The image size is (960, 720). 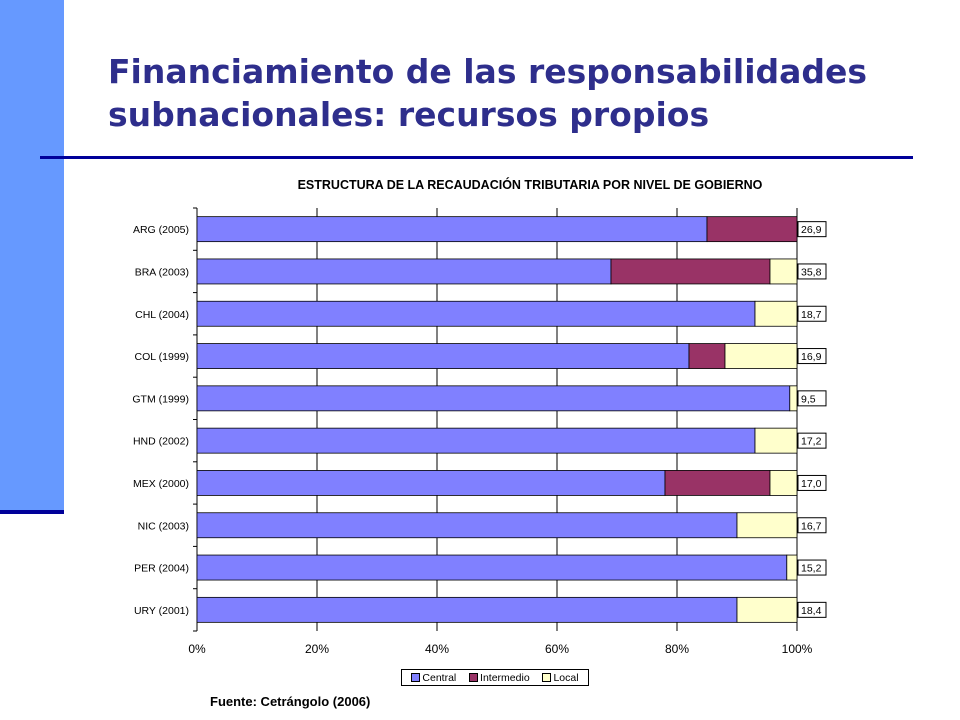 What do you see at coordinates (162, 272) in the screenshot?
I see `category-label: BRA (2003)` at bounding box center [162, 272].